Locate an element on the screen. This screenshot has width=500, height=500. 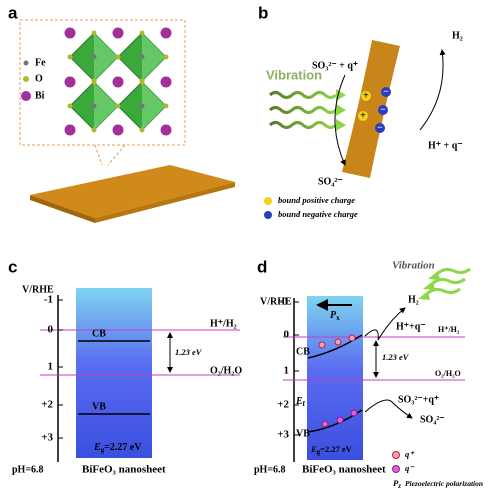
ph-label: pH=6.8 is located at coordinates (28, 469).